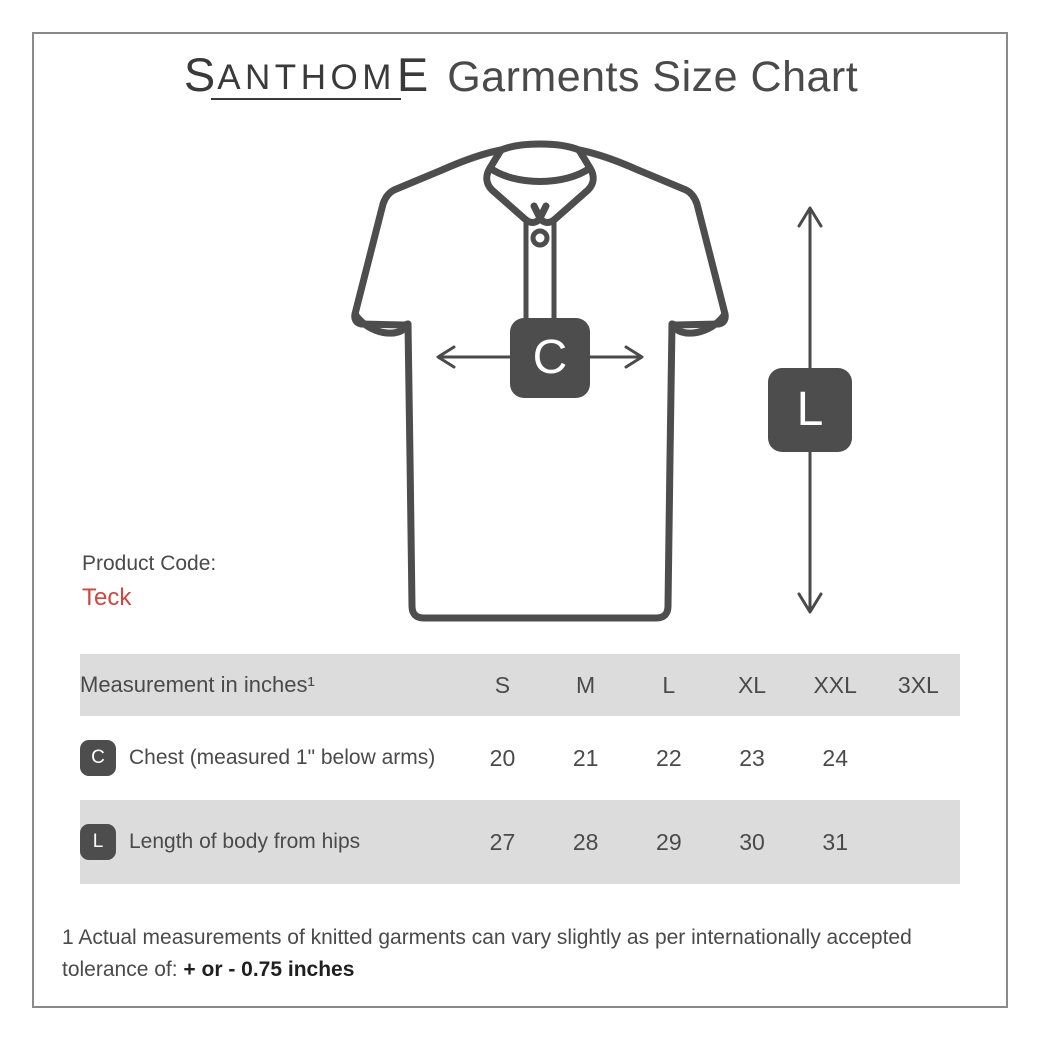 This screenshot has height=1042, width=1042. I want to click on header-size-m: M, so click(586, 685).